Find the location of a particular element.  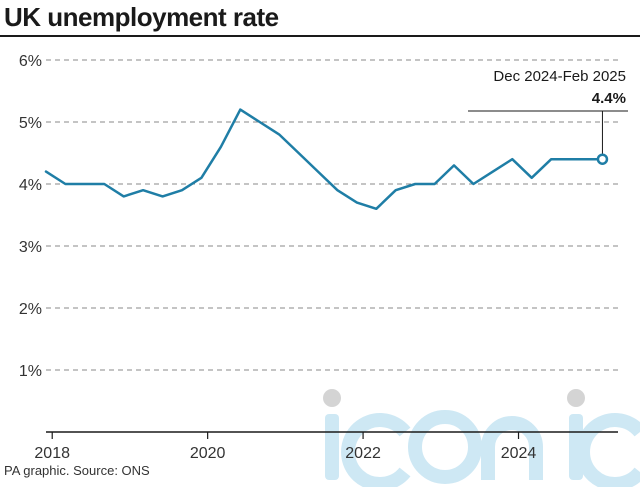

watermark-letter-n is located at coordinates (512, 448).